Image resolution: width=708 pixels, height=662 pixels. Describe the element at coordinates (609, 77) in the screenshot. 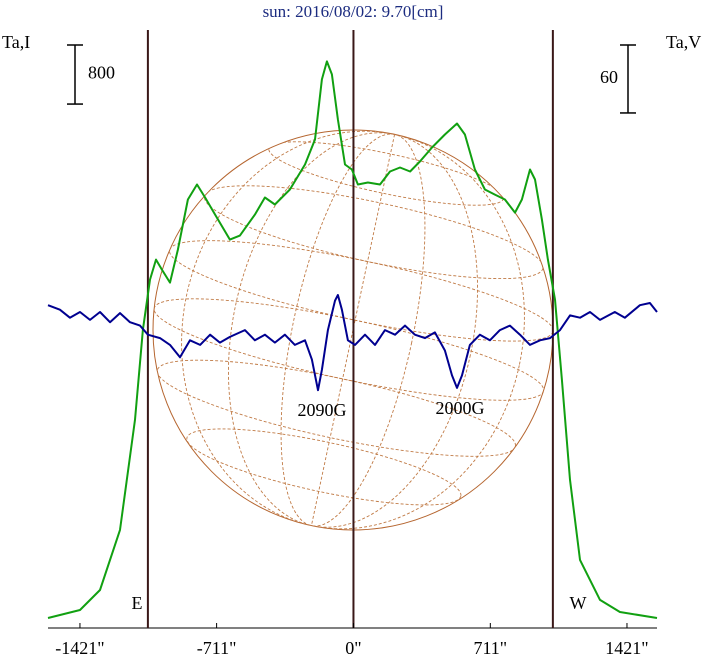

I see `scale-bar-label: 60` at that location.